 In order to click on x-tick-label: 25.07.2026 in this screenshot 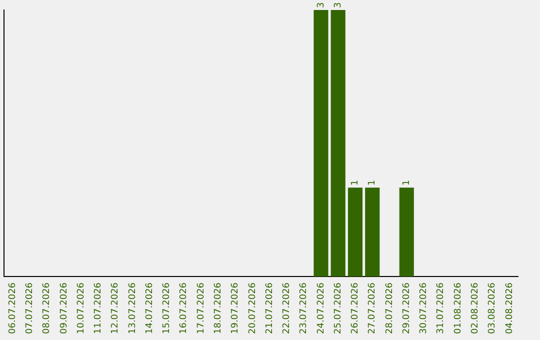, I will do `click(338, 308)`.